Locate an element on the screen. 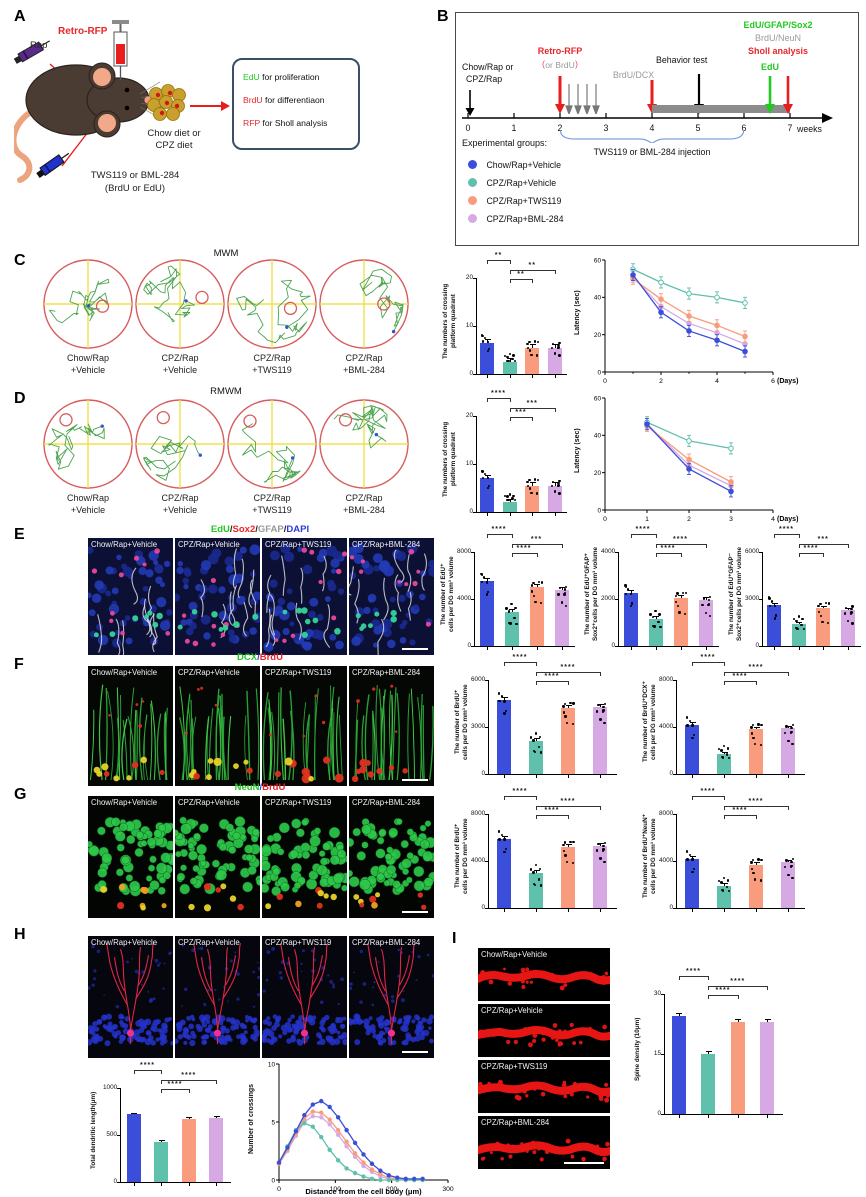 The image size is (866, 1197). micro-image-dcx-brdu: CPZ/Rap+BML-284 is located at coordinates (391, 726).